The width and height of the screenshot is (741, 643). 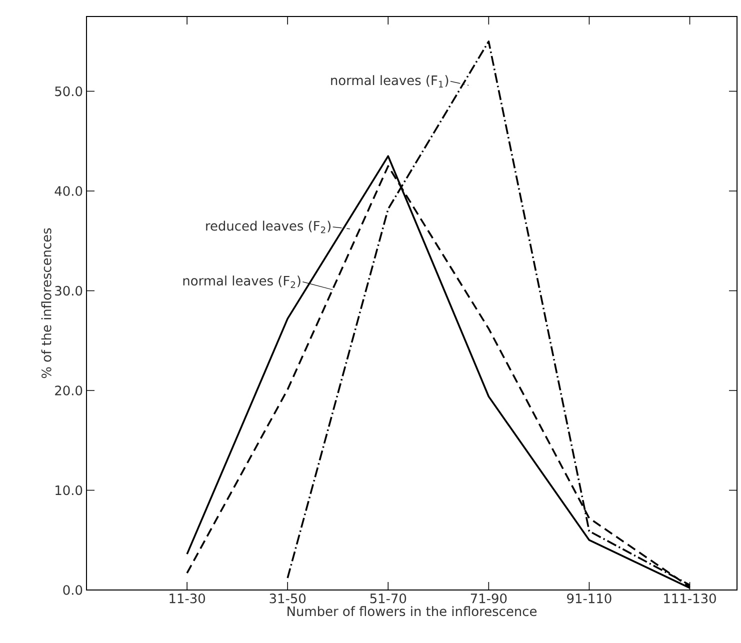 What do you see at coordinates (488, 599) in the screenshot?
I see `x-tick-label: 71-90` at bounding box center [488, 599].